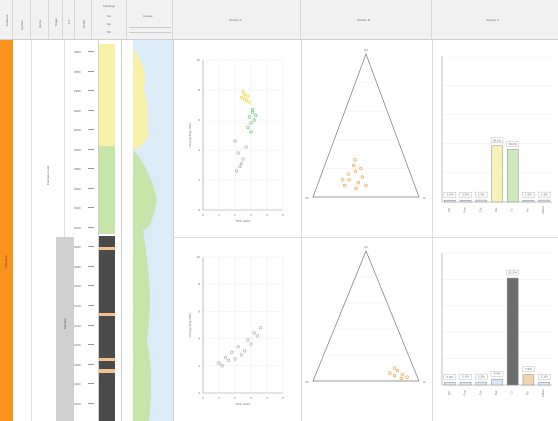  Describe the element at coordinates (22, 20) in the screenshot. I see `header-col-system: System` at that location.